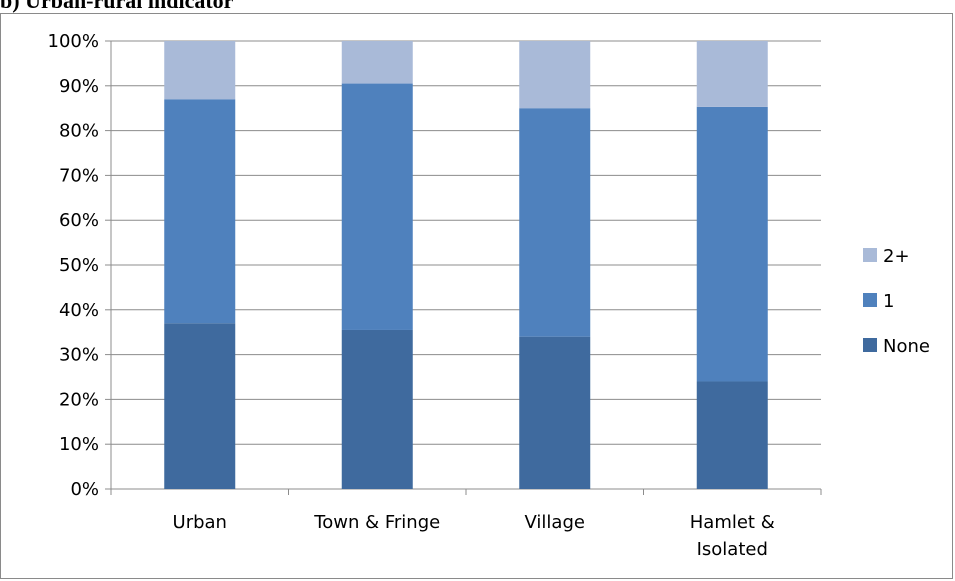  Describe the element at coordinates (117, 6) in the screenshot. I see `chart-heading: b) Urban-rural indicator` at that location.